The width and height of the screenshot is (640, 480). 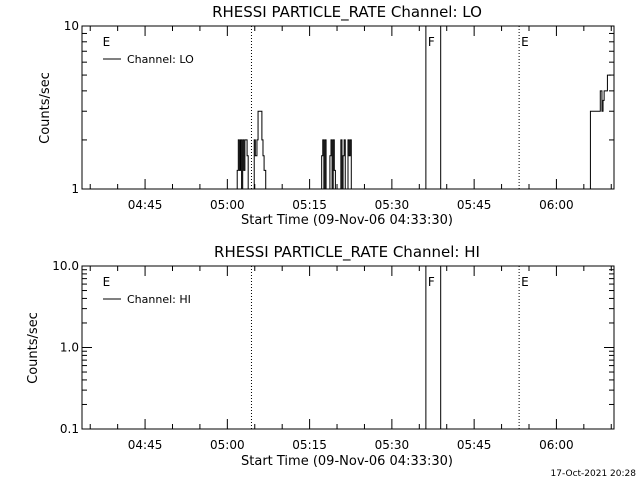 I want to click on lo-legend-label: Channel: LO, so click(x=160, y=59).